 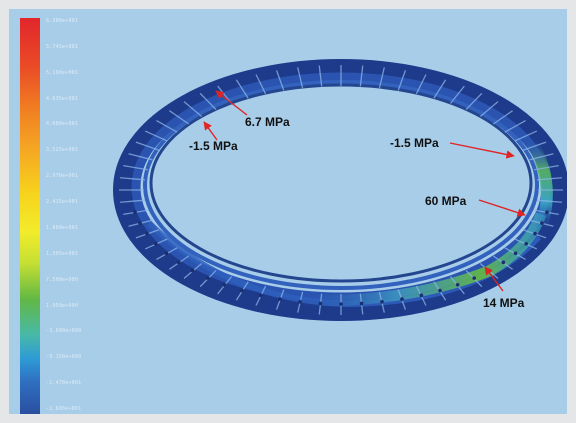 What do you see at coordinates (62, 72) in the screenshot?
I see `legend-tick-label: 5.190e+001` at bounding box center [62, 72].